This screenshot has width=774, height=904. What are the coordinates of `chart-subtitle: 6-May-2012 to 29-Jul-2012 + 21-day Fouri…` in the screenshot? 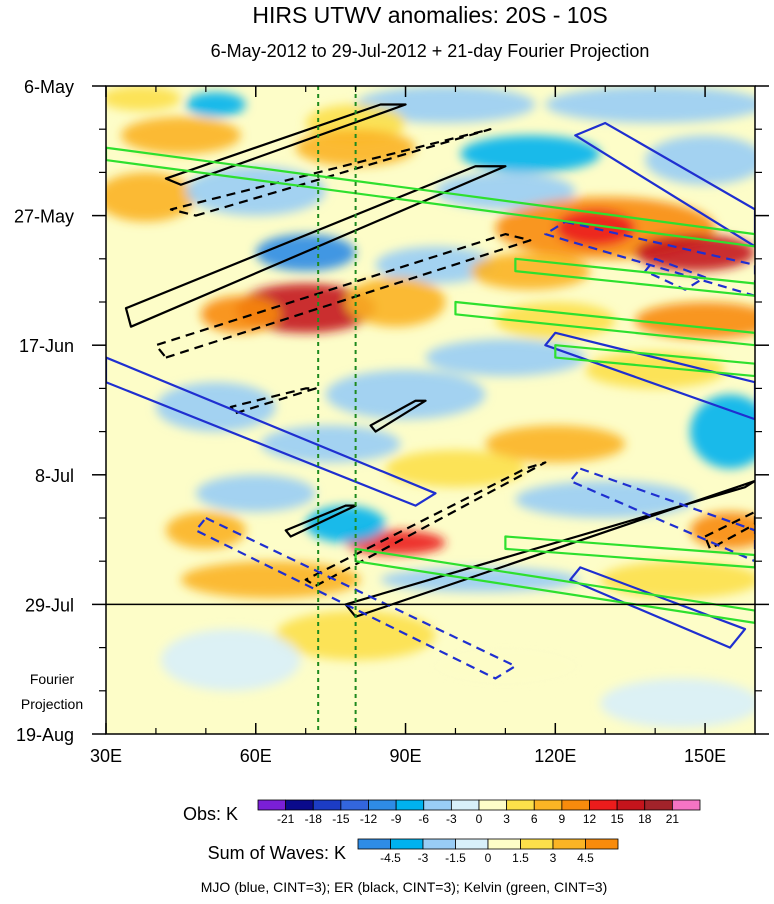 It's located at (430, 51).